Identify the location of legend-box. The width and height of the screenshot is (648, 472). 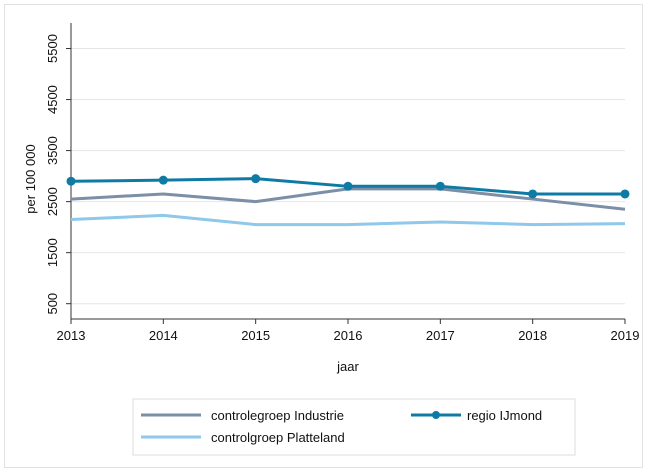
(354, 427).